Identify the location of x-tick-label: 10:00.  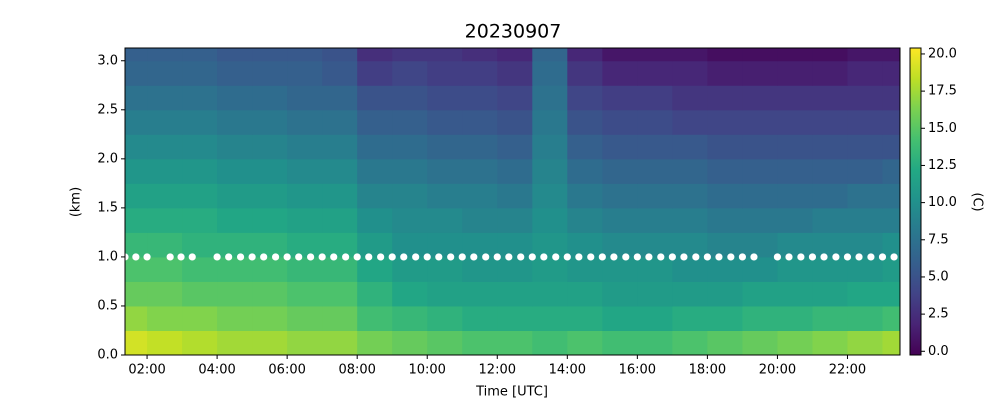
(426, 370).